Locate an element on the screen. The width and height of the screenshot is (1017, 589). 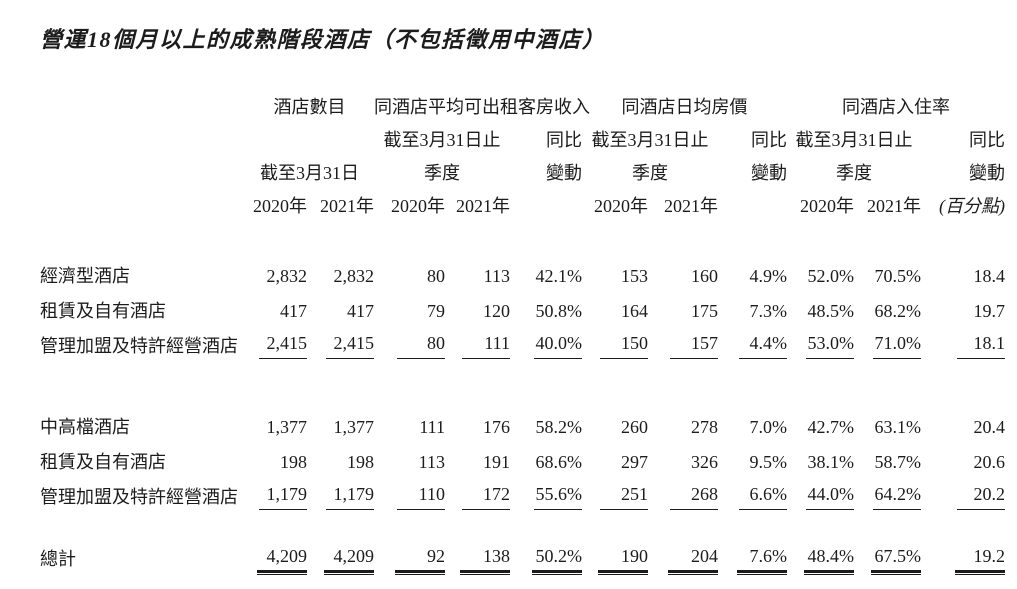
cell-value: 19.2 is located at coordinates (980, 560).